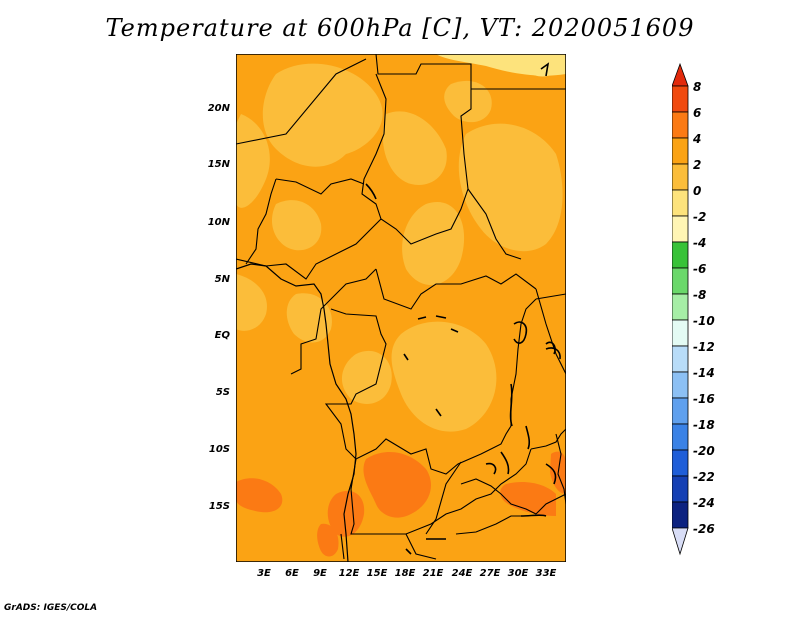 The image size is (800, 618). What do you see at coordinates (433, 573) in the screenshot?
I see `lon-label-21e: 21E` at bounding box center [433, 573].